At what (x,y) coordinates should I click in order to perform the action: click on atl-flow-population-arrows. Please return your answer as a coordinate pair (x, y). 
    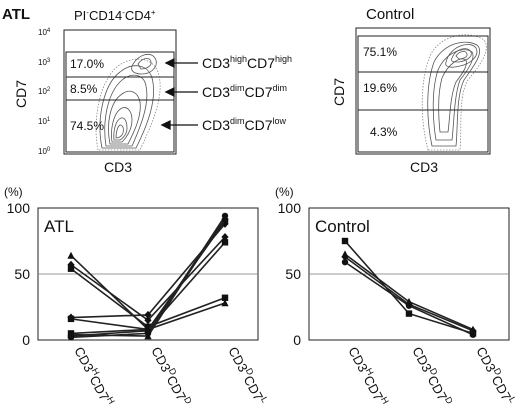
    Looking at the image, I should click on (179, 94).